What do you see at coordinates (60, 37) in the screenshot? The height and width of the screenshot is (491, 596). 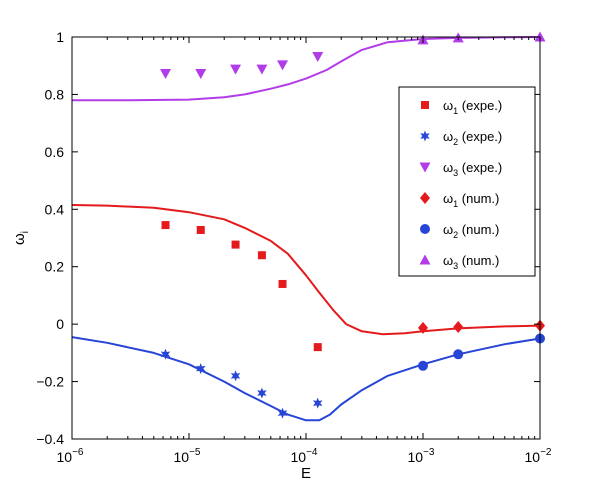 I see `y-tick-label: 1` at bounding box center [60, 37].